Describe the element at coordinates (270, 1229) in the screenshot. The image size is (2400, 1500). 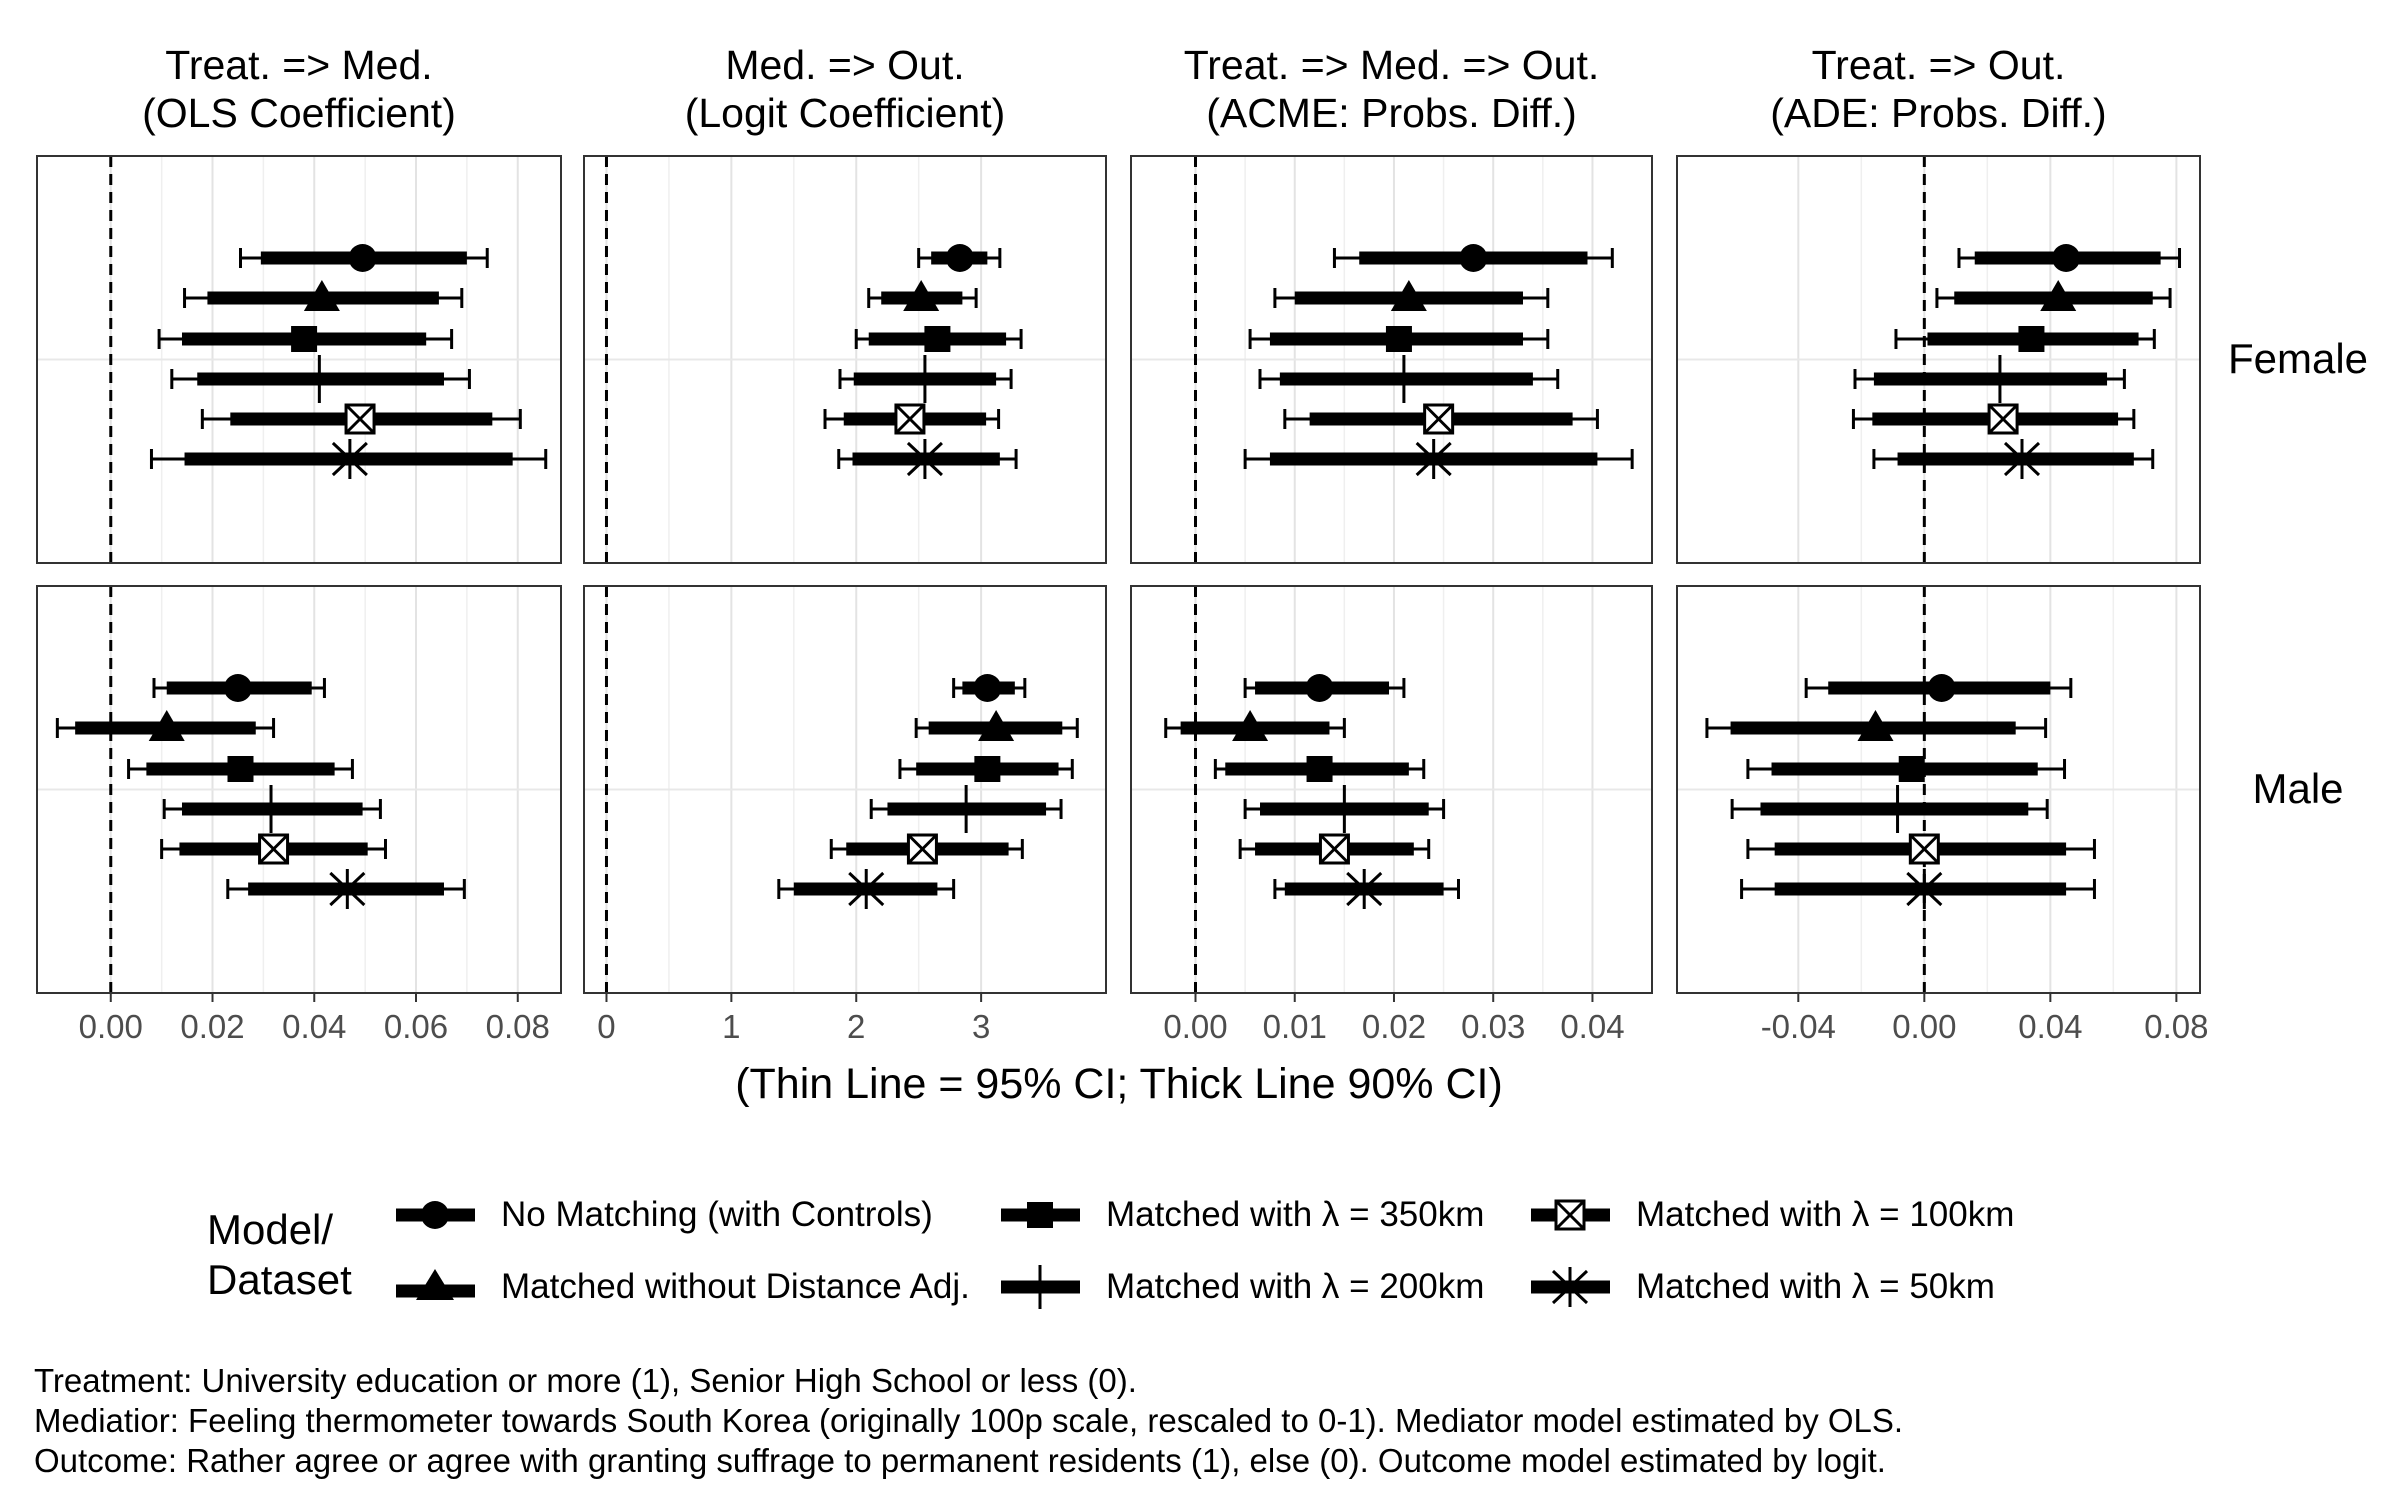
I see `legend-title-line1: Model/` at that location.